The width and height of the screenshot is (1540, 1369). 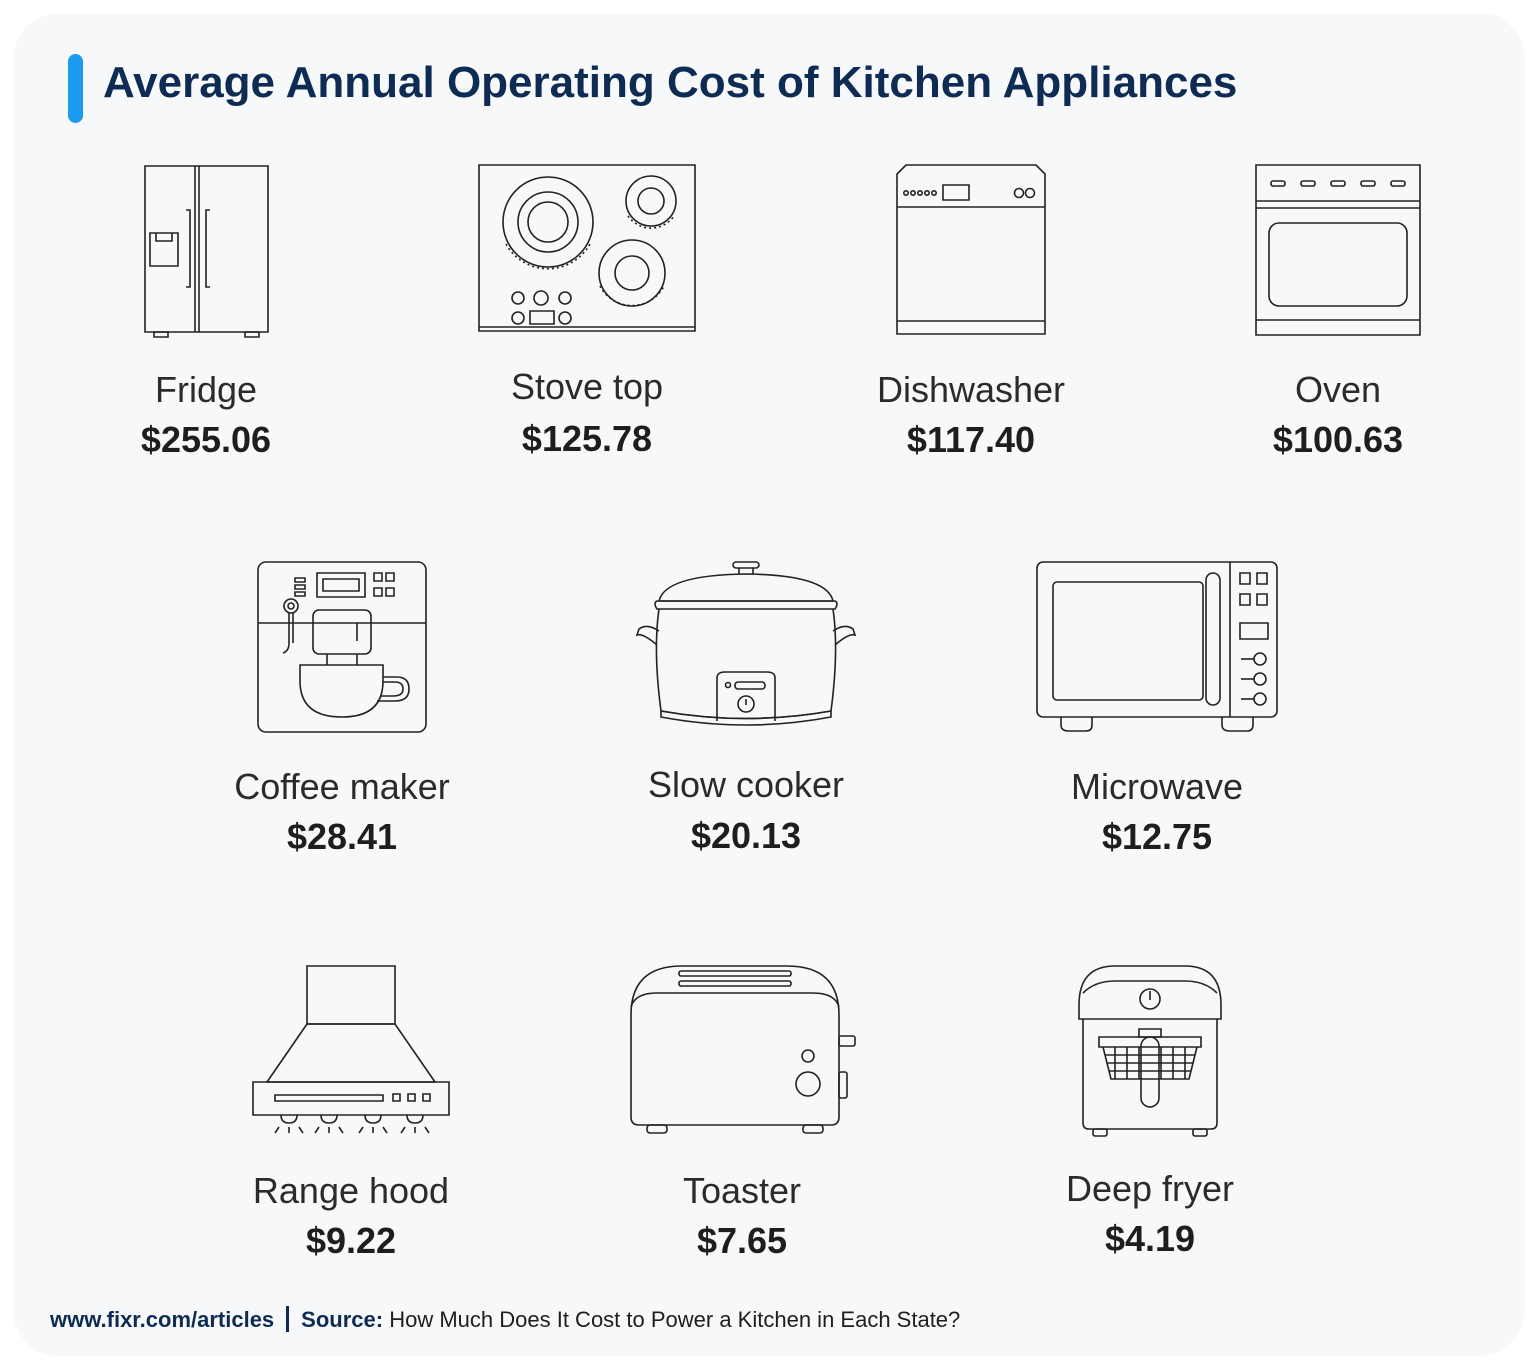 What do you see at coordinates (288, 1319) in the screenshot?
I see `footer-separator` at bounding box center [288, 1319].